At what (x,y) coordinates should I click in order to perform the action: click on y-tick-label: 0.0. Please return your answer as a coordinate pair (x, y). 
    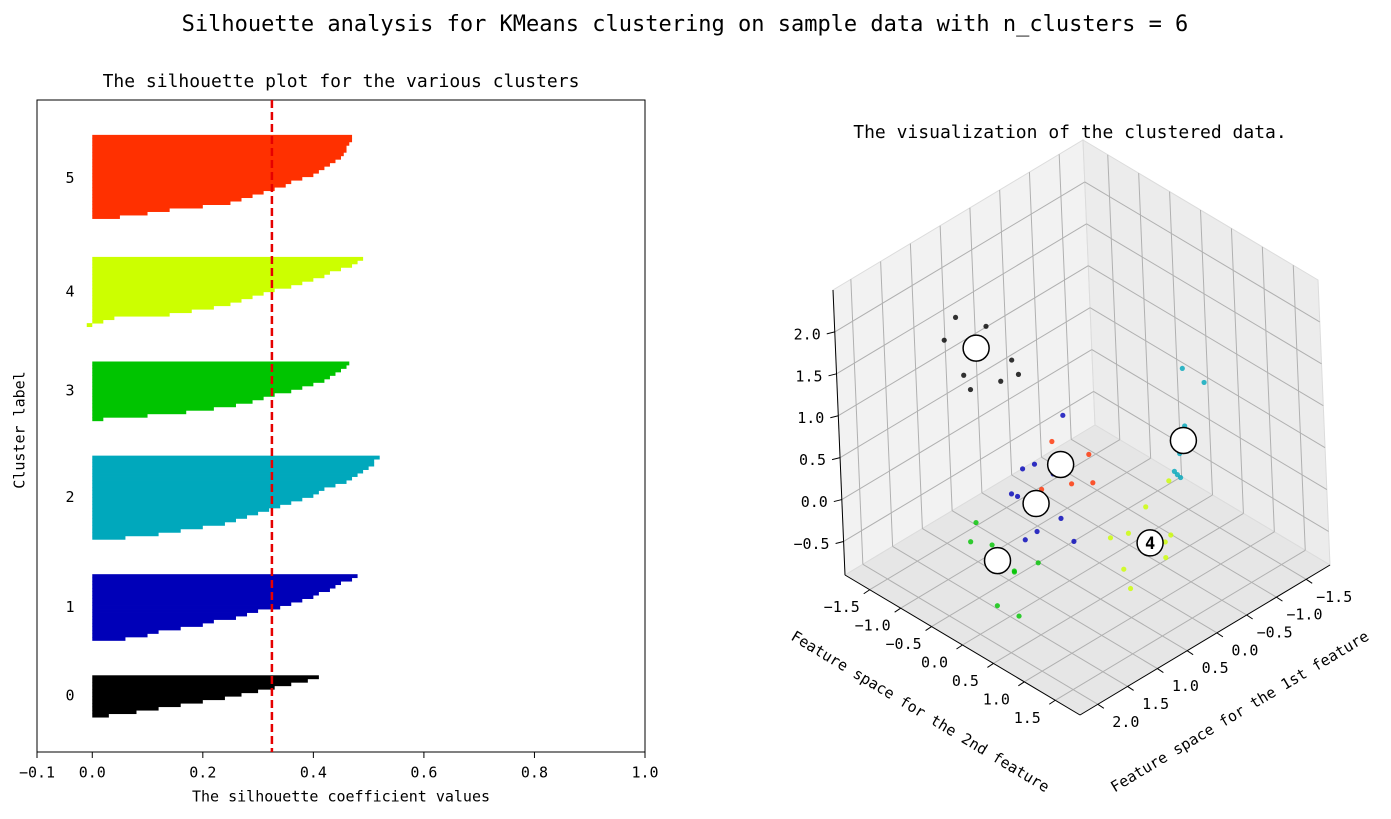
    Looking at the image, I should click on (934, 663).